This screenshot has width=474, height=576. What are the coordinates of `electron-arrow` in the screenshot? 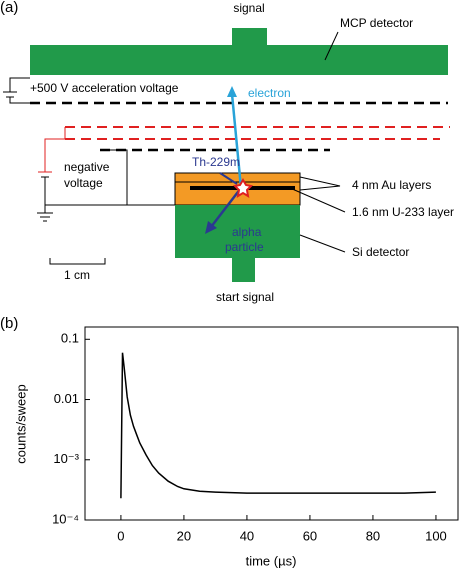 It's located at (236, 141).